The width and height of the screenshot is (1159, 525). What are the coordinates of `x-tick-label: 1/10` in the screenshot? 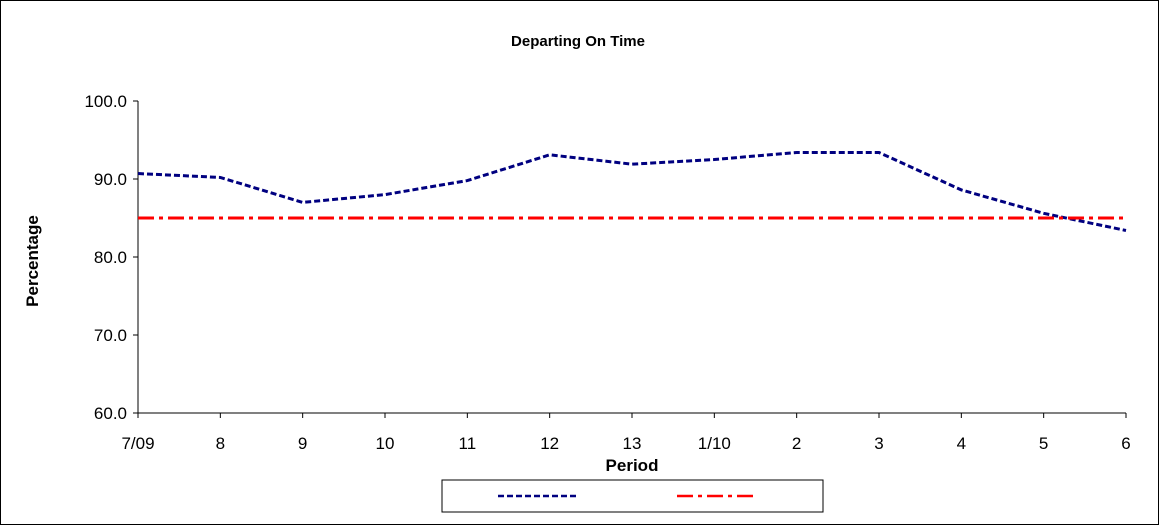 It's located at (714, 443).